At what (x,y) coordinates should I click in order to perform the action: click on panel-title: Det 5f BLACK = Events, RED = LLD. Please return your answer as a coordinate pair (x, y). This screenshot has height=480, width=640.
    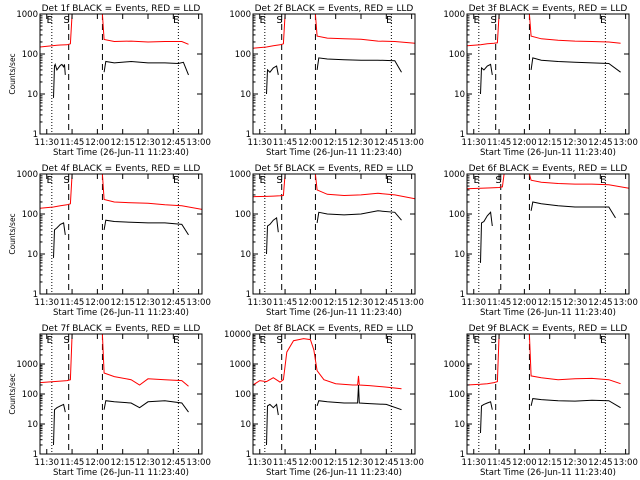
    Looking at the image, I should click on (334, 169).